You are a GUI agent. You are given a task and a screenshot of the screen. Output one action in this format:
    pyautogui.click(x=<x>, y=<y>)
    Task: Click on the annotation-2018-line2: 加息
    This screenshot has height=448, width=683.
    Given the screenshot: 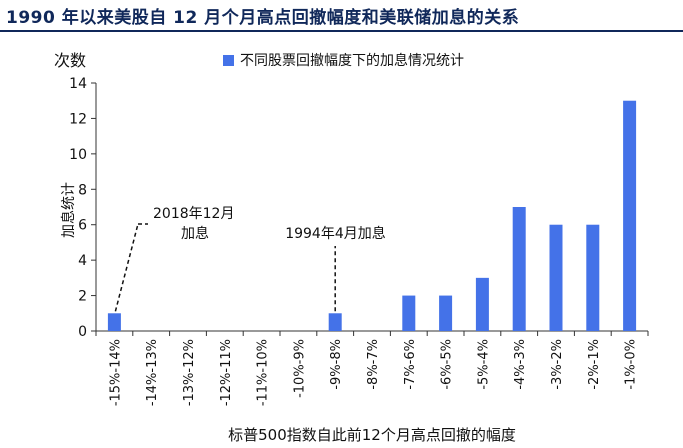 What is the action you would take?
    pyautogui.click(x=195, y=233)
    